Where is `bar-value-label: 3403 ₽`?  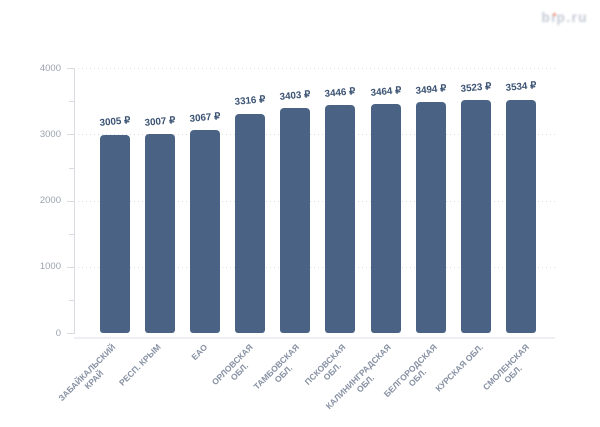 bar-value-label: 3403 ₽ is located at coordinates (295, 95).